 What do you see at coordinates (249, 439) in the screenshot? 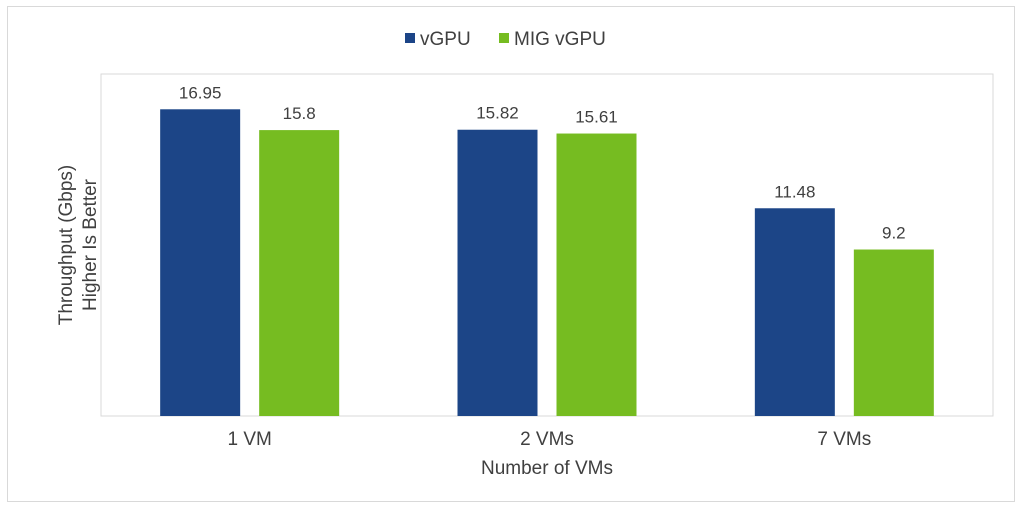
I see `x-tick-label-1-vm: 1 VM` at bounding box center [249, 439].